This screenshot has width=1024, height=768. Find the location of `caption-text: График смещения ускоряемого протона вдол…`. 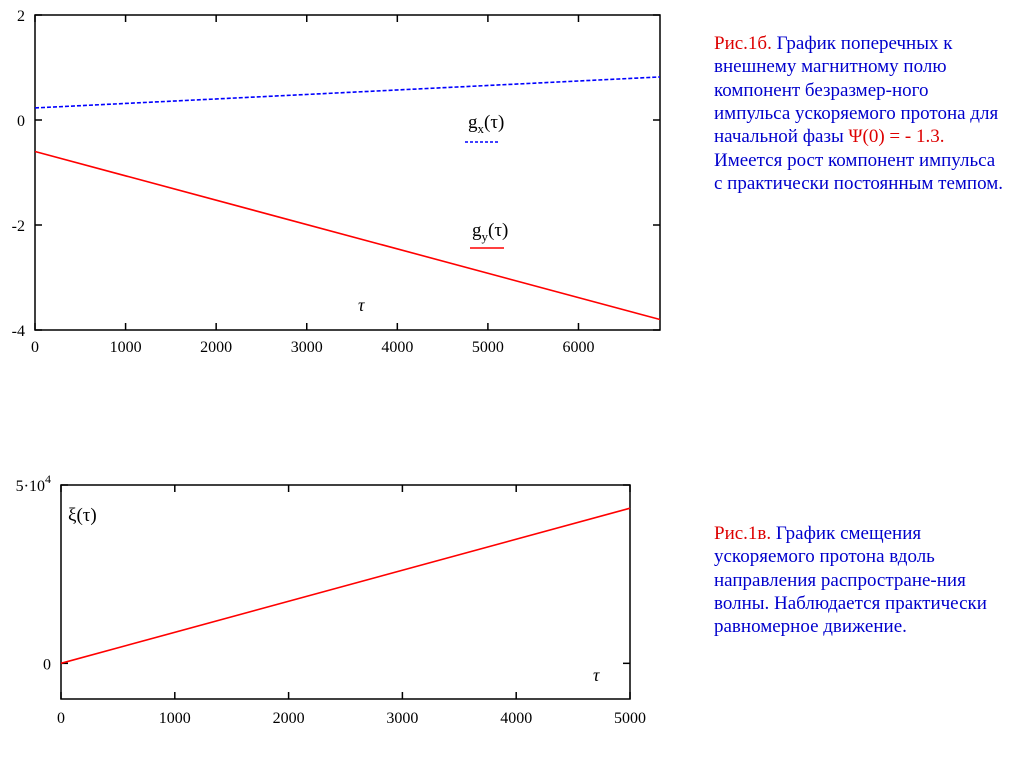

caption-text: График смещения ускоряемого протона вдол… is located at coordinates (850, 580).